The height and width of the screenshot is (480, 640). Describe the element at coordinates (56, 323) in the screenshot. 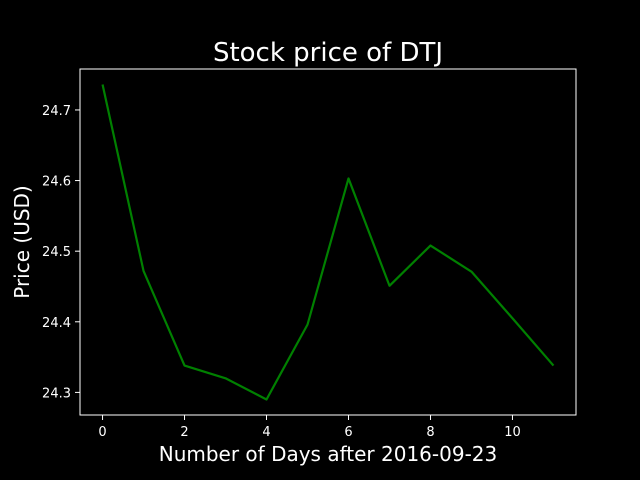

I see `y-tick-label: 24.4` at that location.